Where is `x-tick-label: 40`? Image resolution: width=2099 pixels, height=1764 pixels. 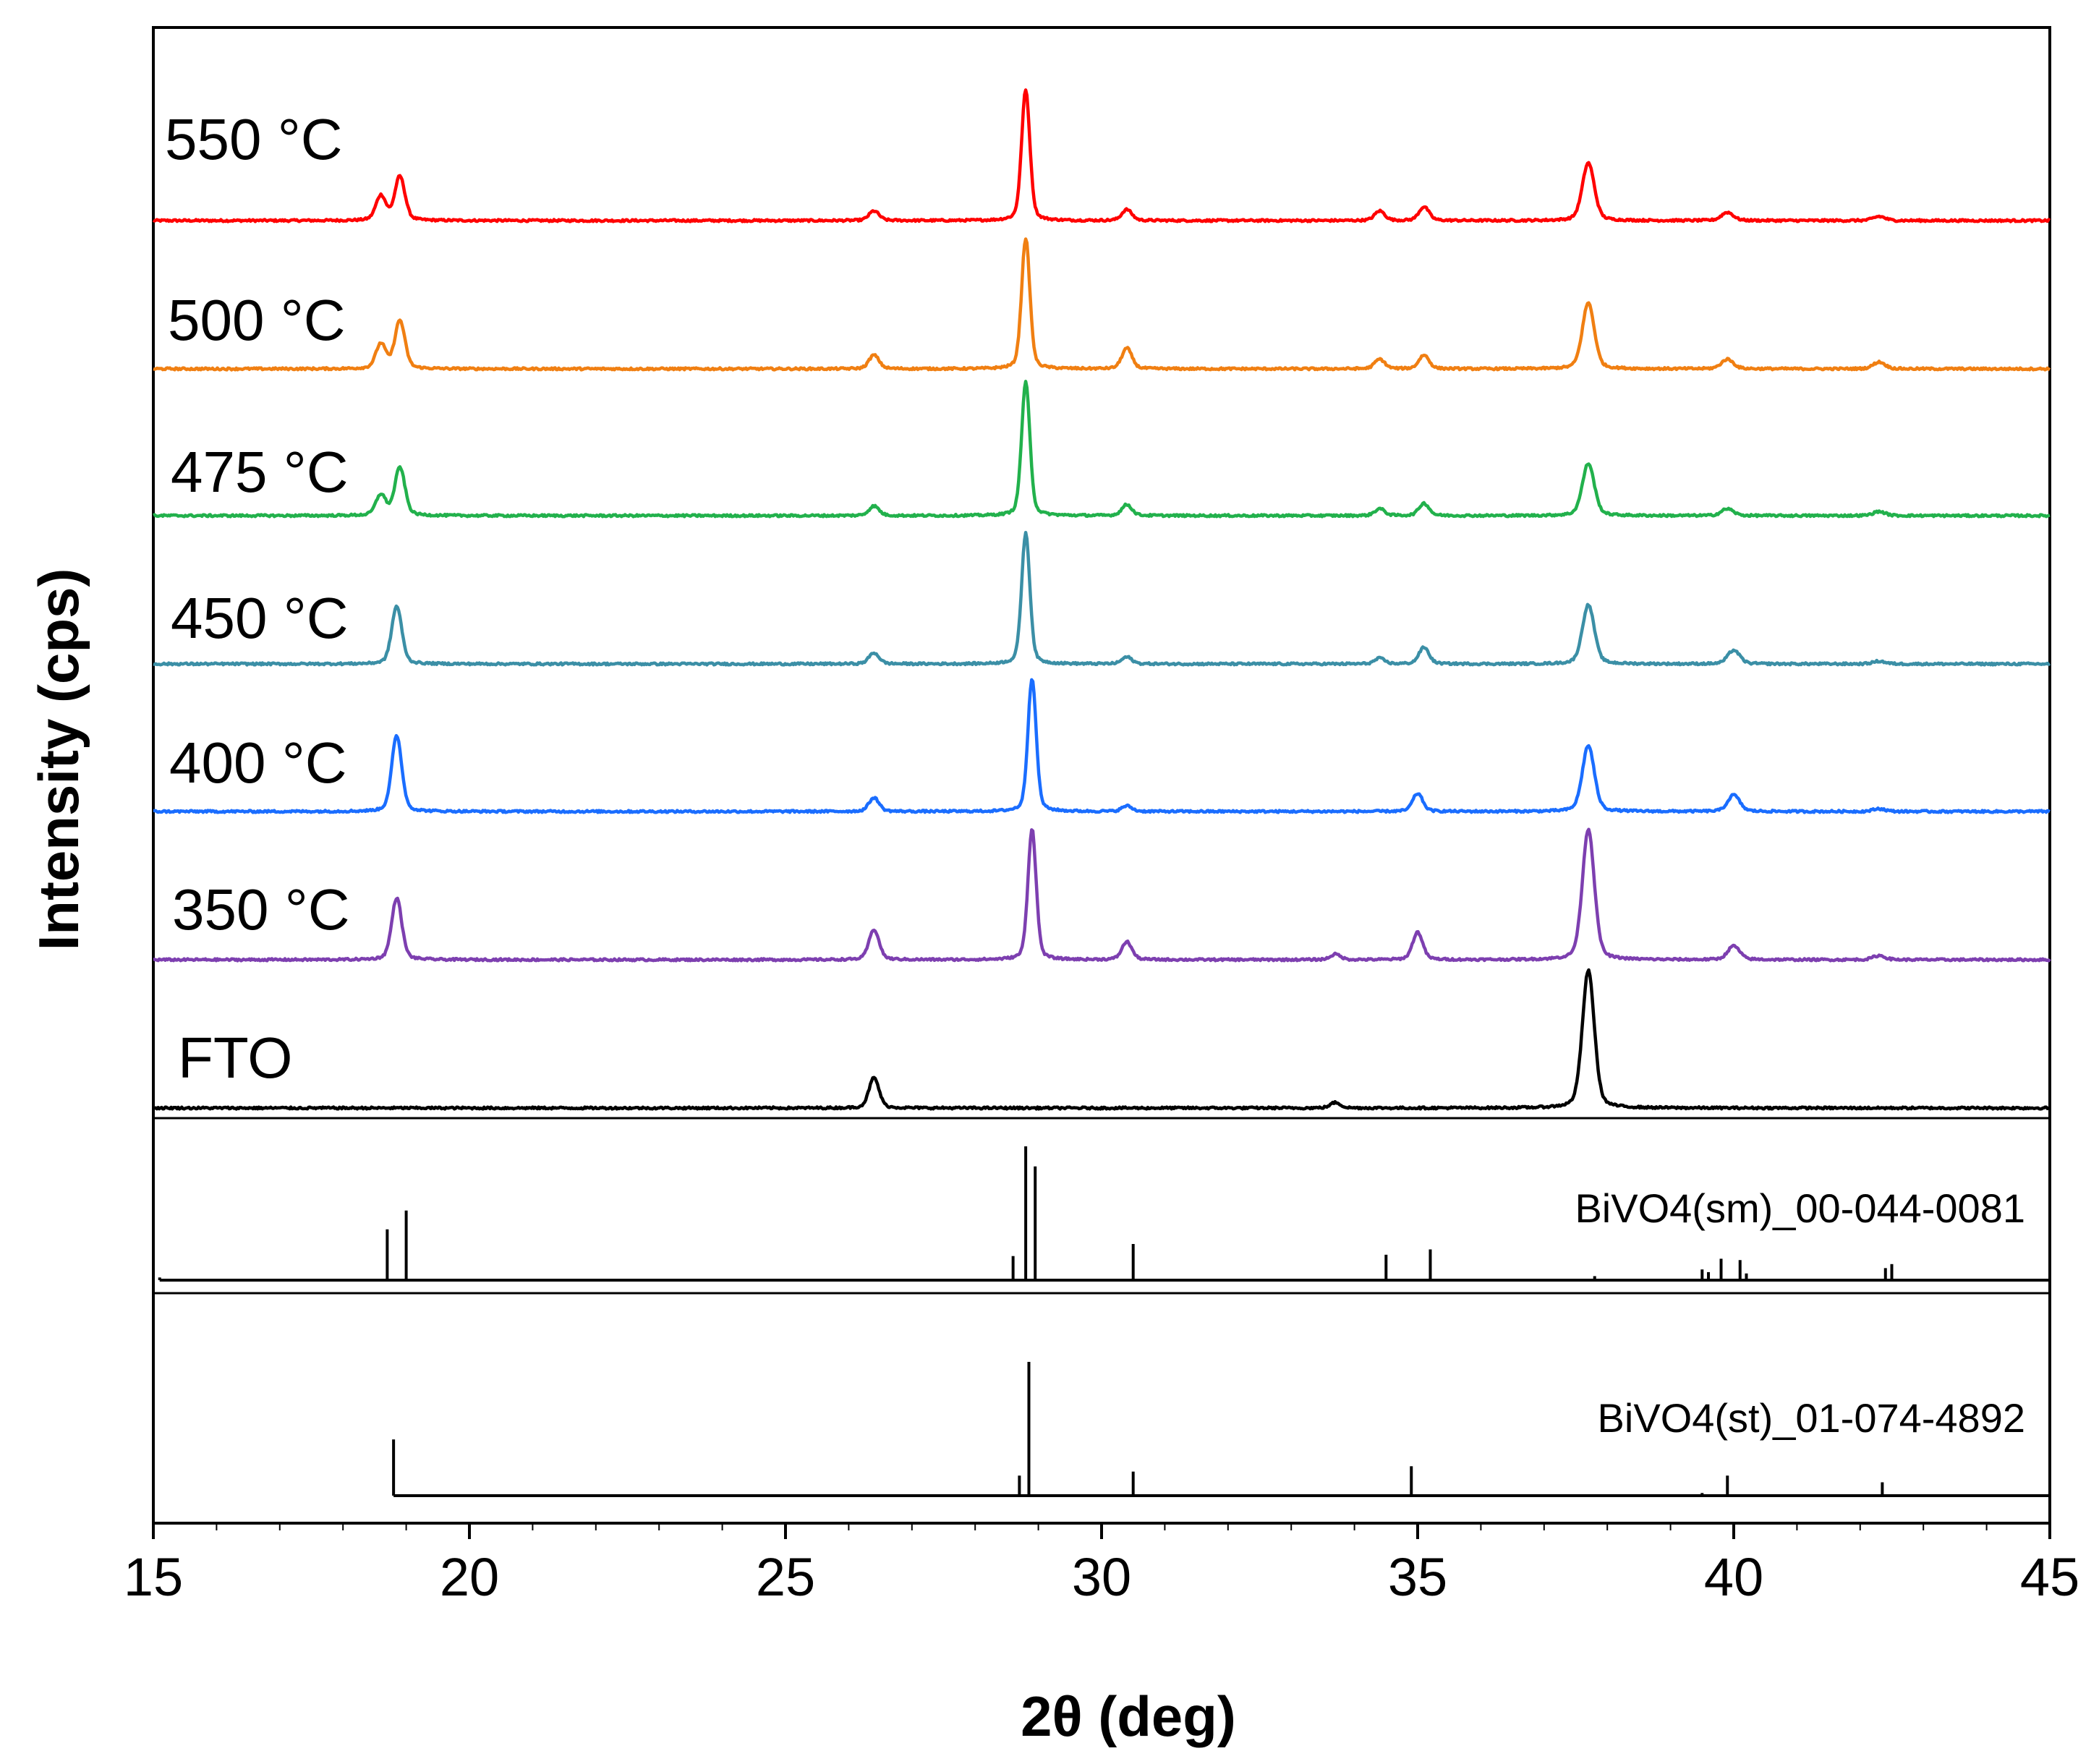 x-tick-label: 40 is located at coordinates (1733, 1577).